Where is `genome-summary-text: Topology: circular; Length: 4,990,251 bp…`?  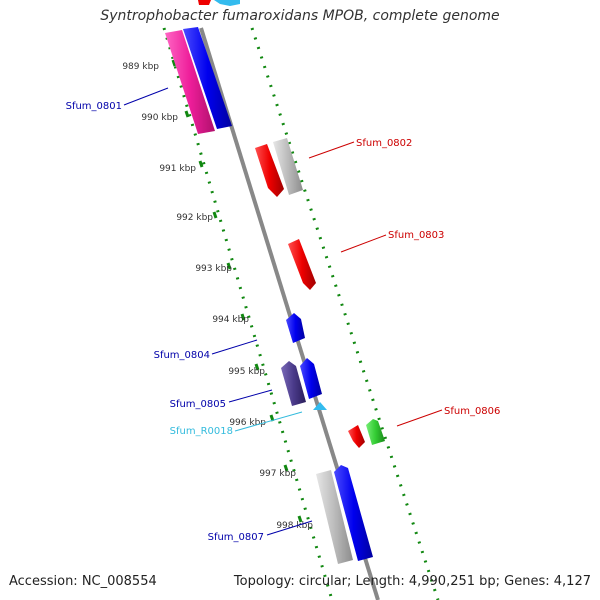 genome-summary-text: Topology: circular; Length: 4,990,251 bp… is located at coordinates (412, 581).